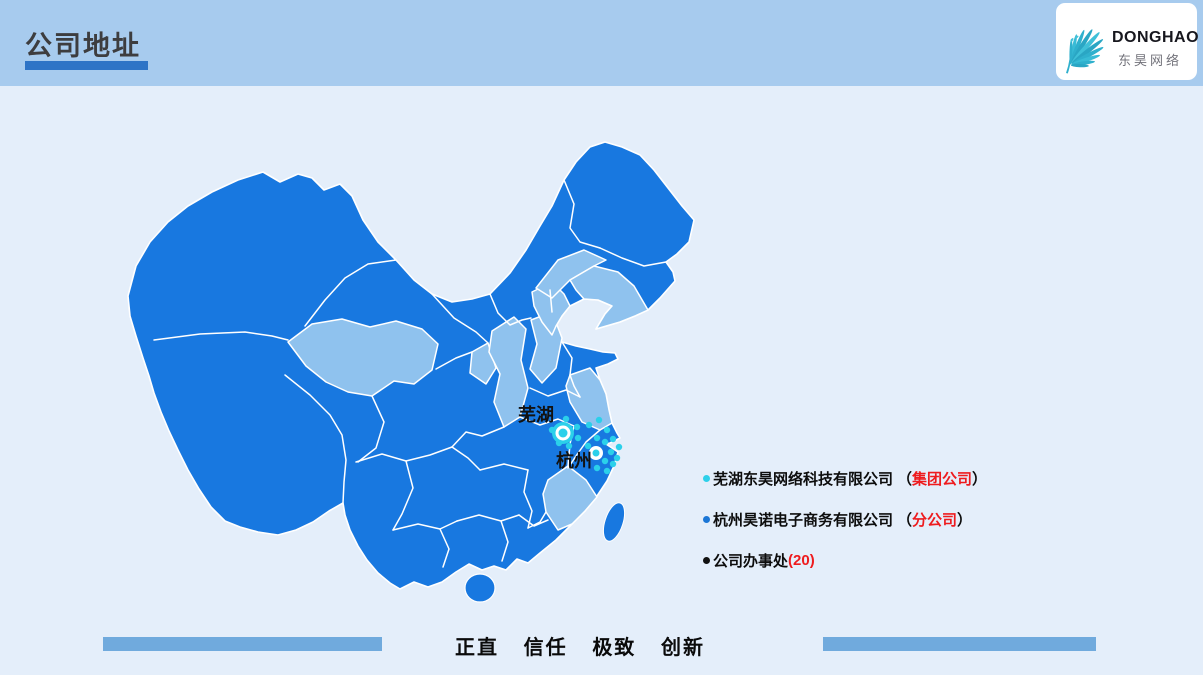  Describe the element at coordinates (1156, 37) in the screenshot. I see `logo-brand-text: DONGHAO` at that location.